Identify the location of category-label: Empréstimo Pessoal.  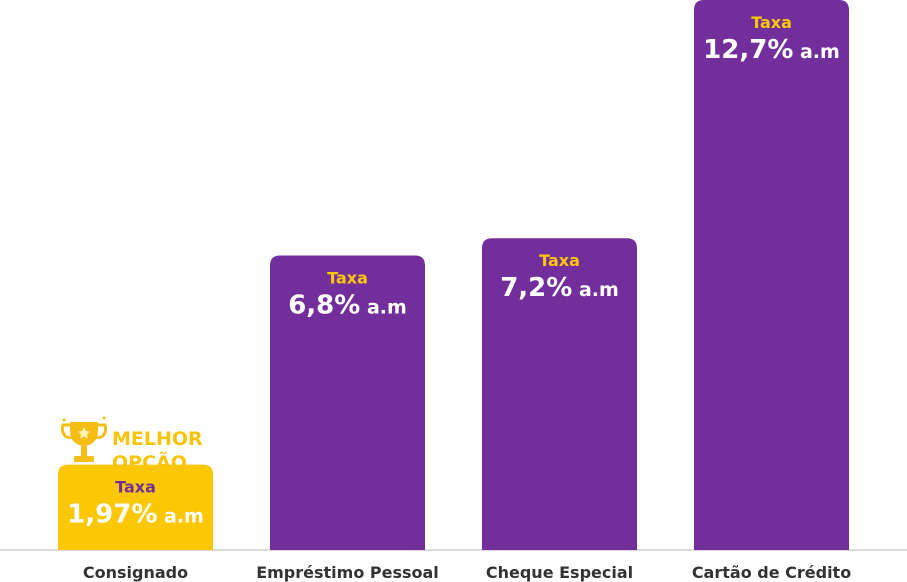
(347, 572).